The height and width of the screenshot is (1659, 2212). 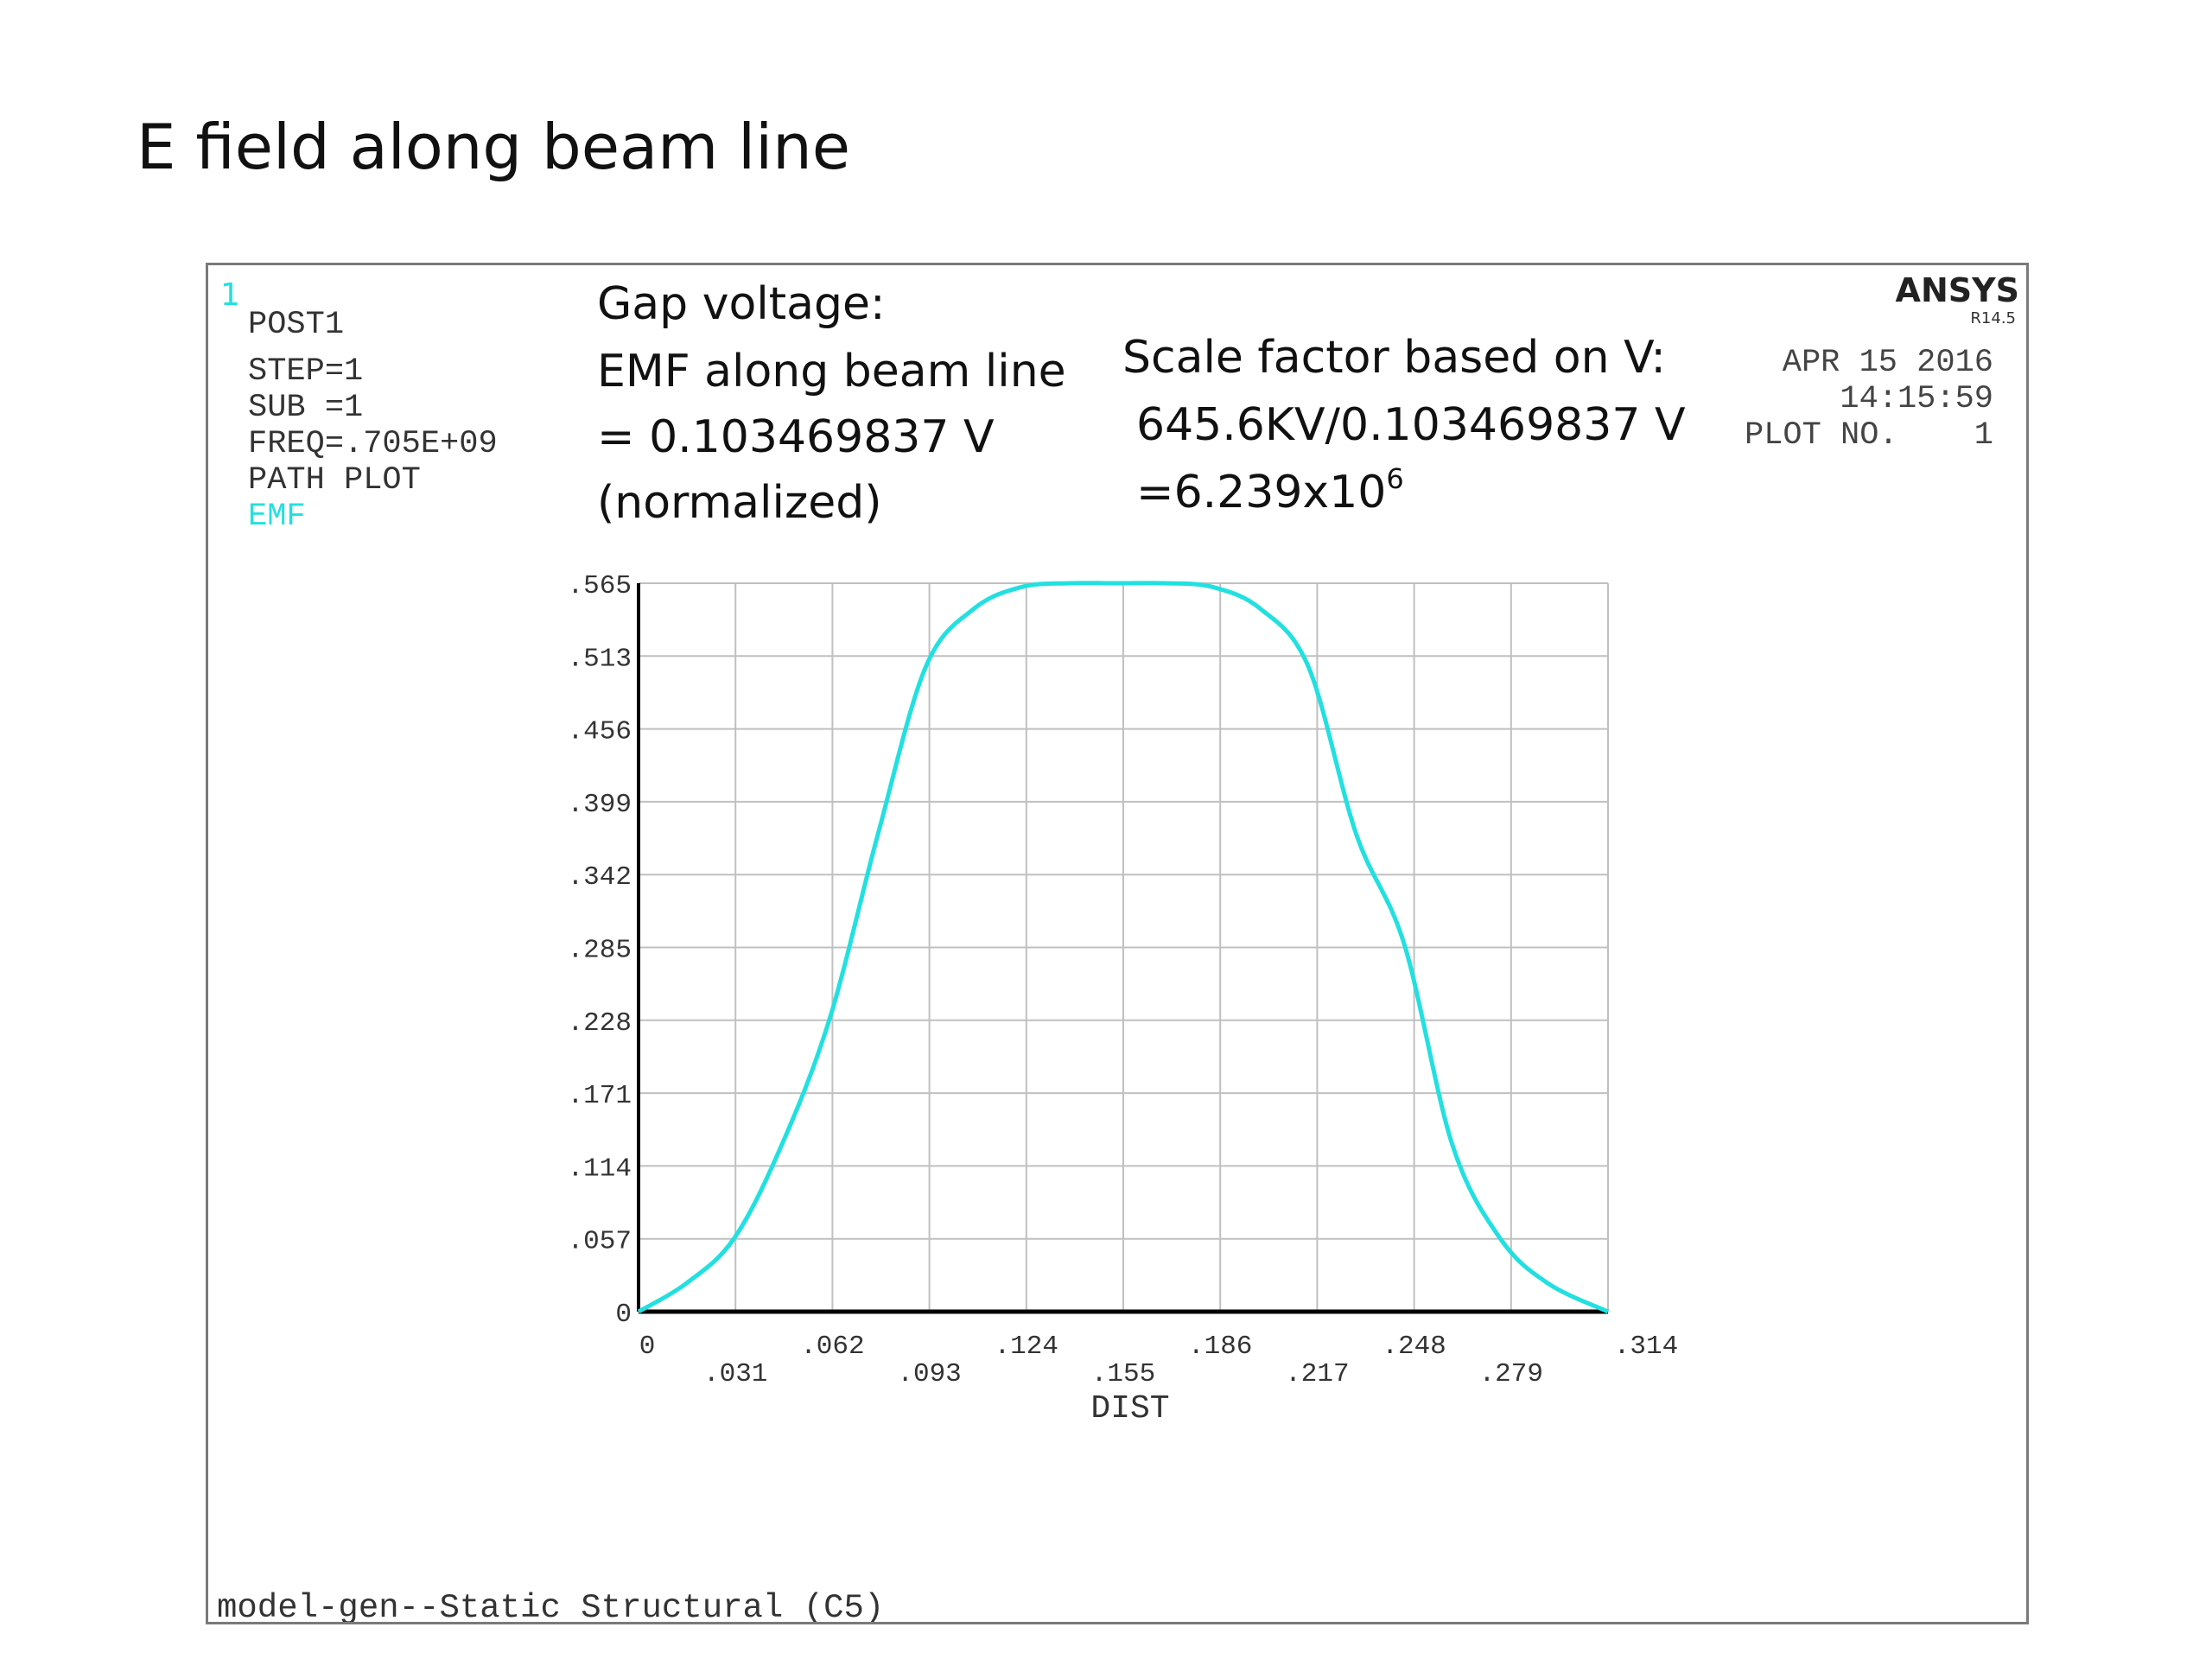 I want to click on x-tick-label: .062, so click(x=832, y=1347).